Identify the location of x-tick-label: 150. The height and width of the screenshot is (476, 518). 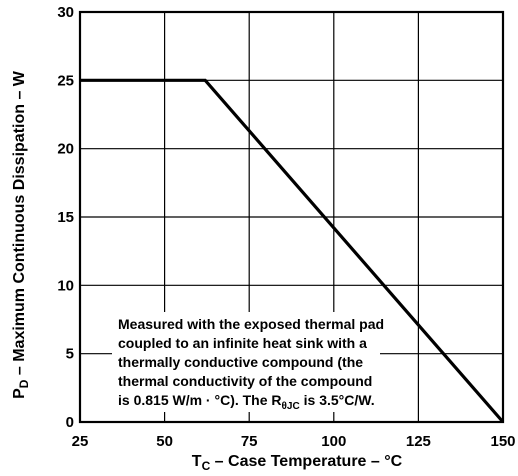
(502, 441).